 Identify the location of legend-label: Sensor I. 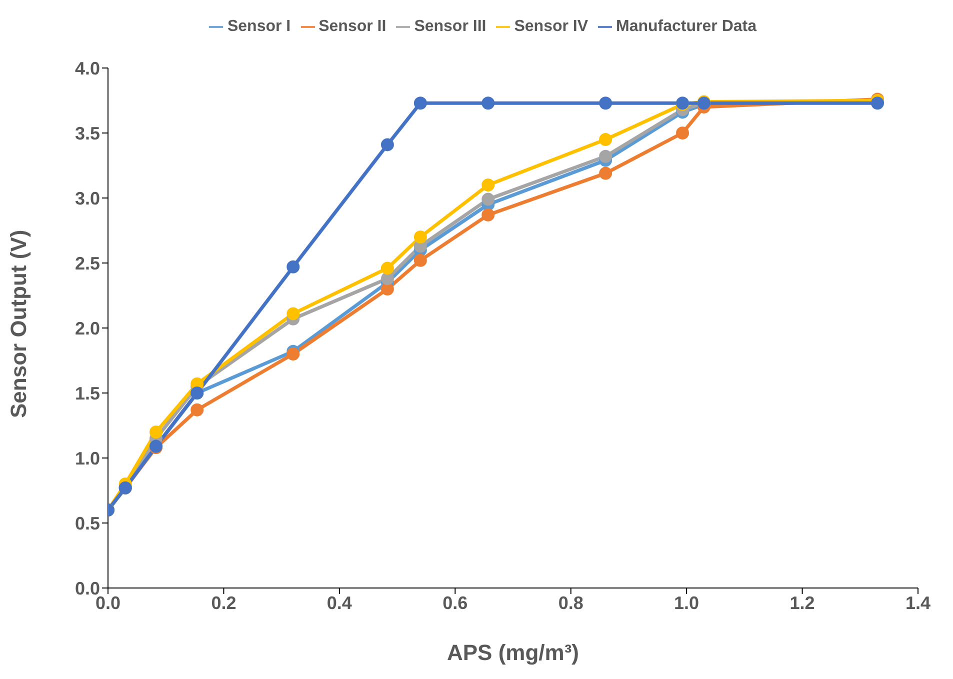
(259, 26).